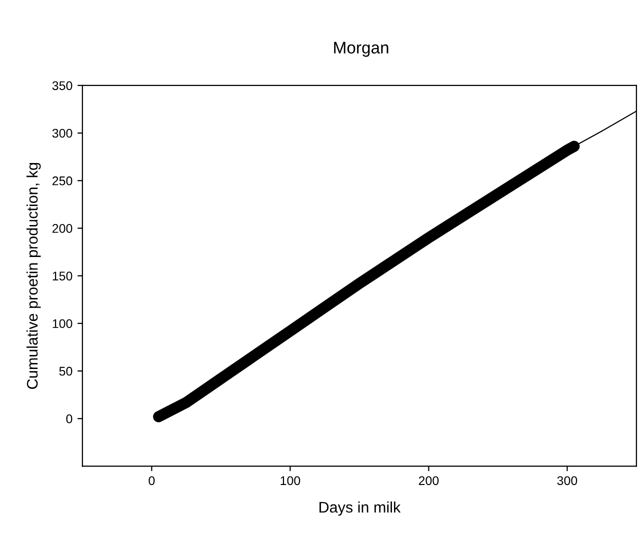  I want to click on y-tick-label: 300, so click(62, 133).